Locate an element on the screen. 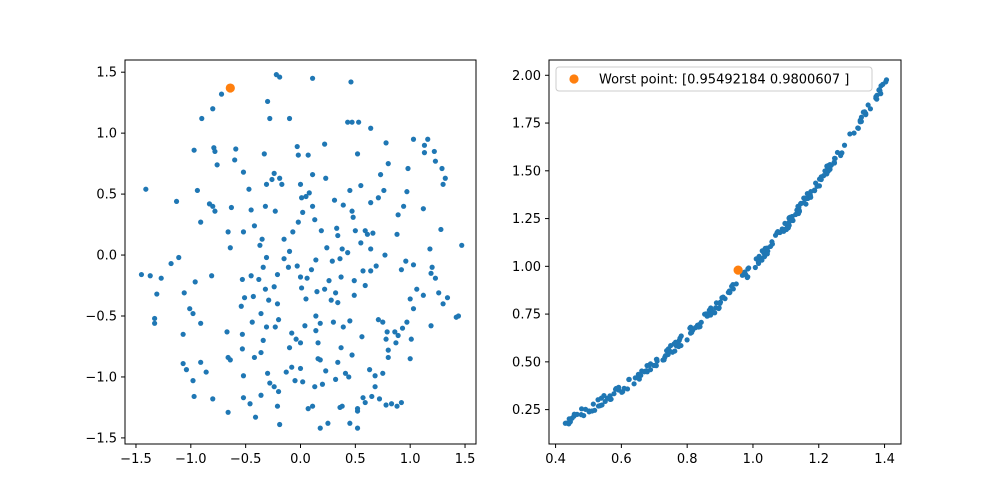  y-tick-label: 2.00 is located at coordinates (526, 76).